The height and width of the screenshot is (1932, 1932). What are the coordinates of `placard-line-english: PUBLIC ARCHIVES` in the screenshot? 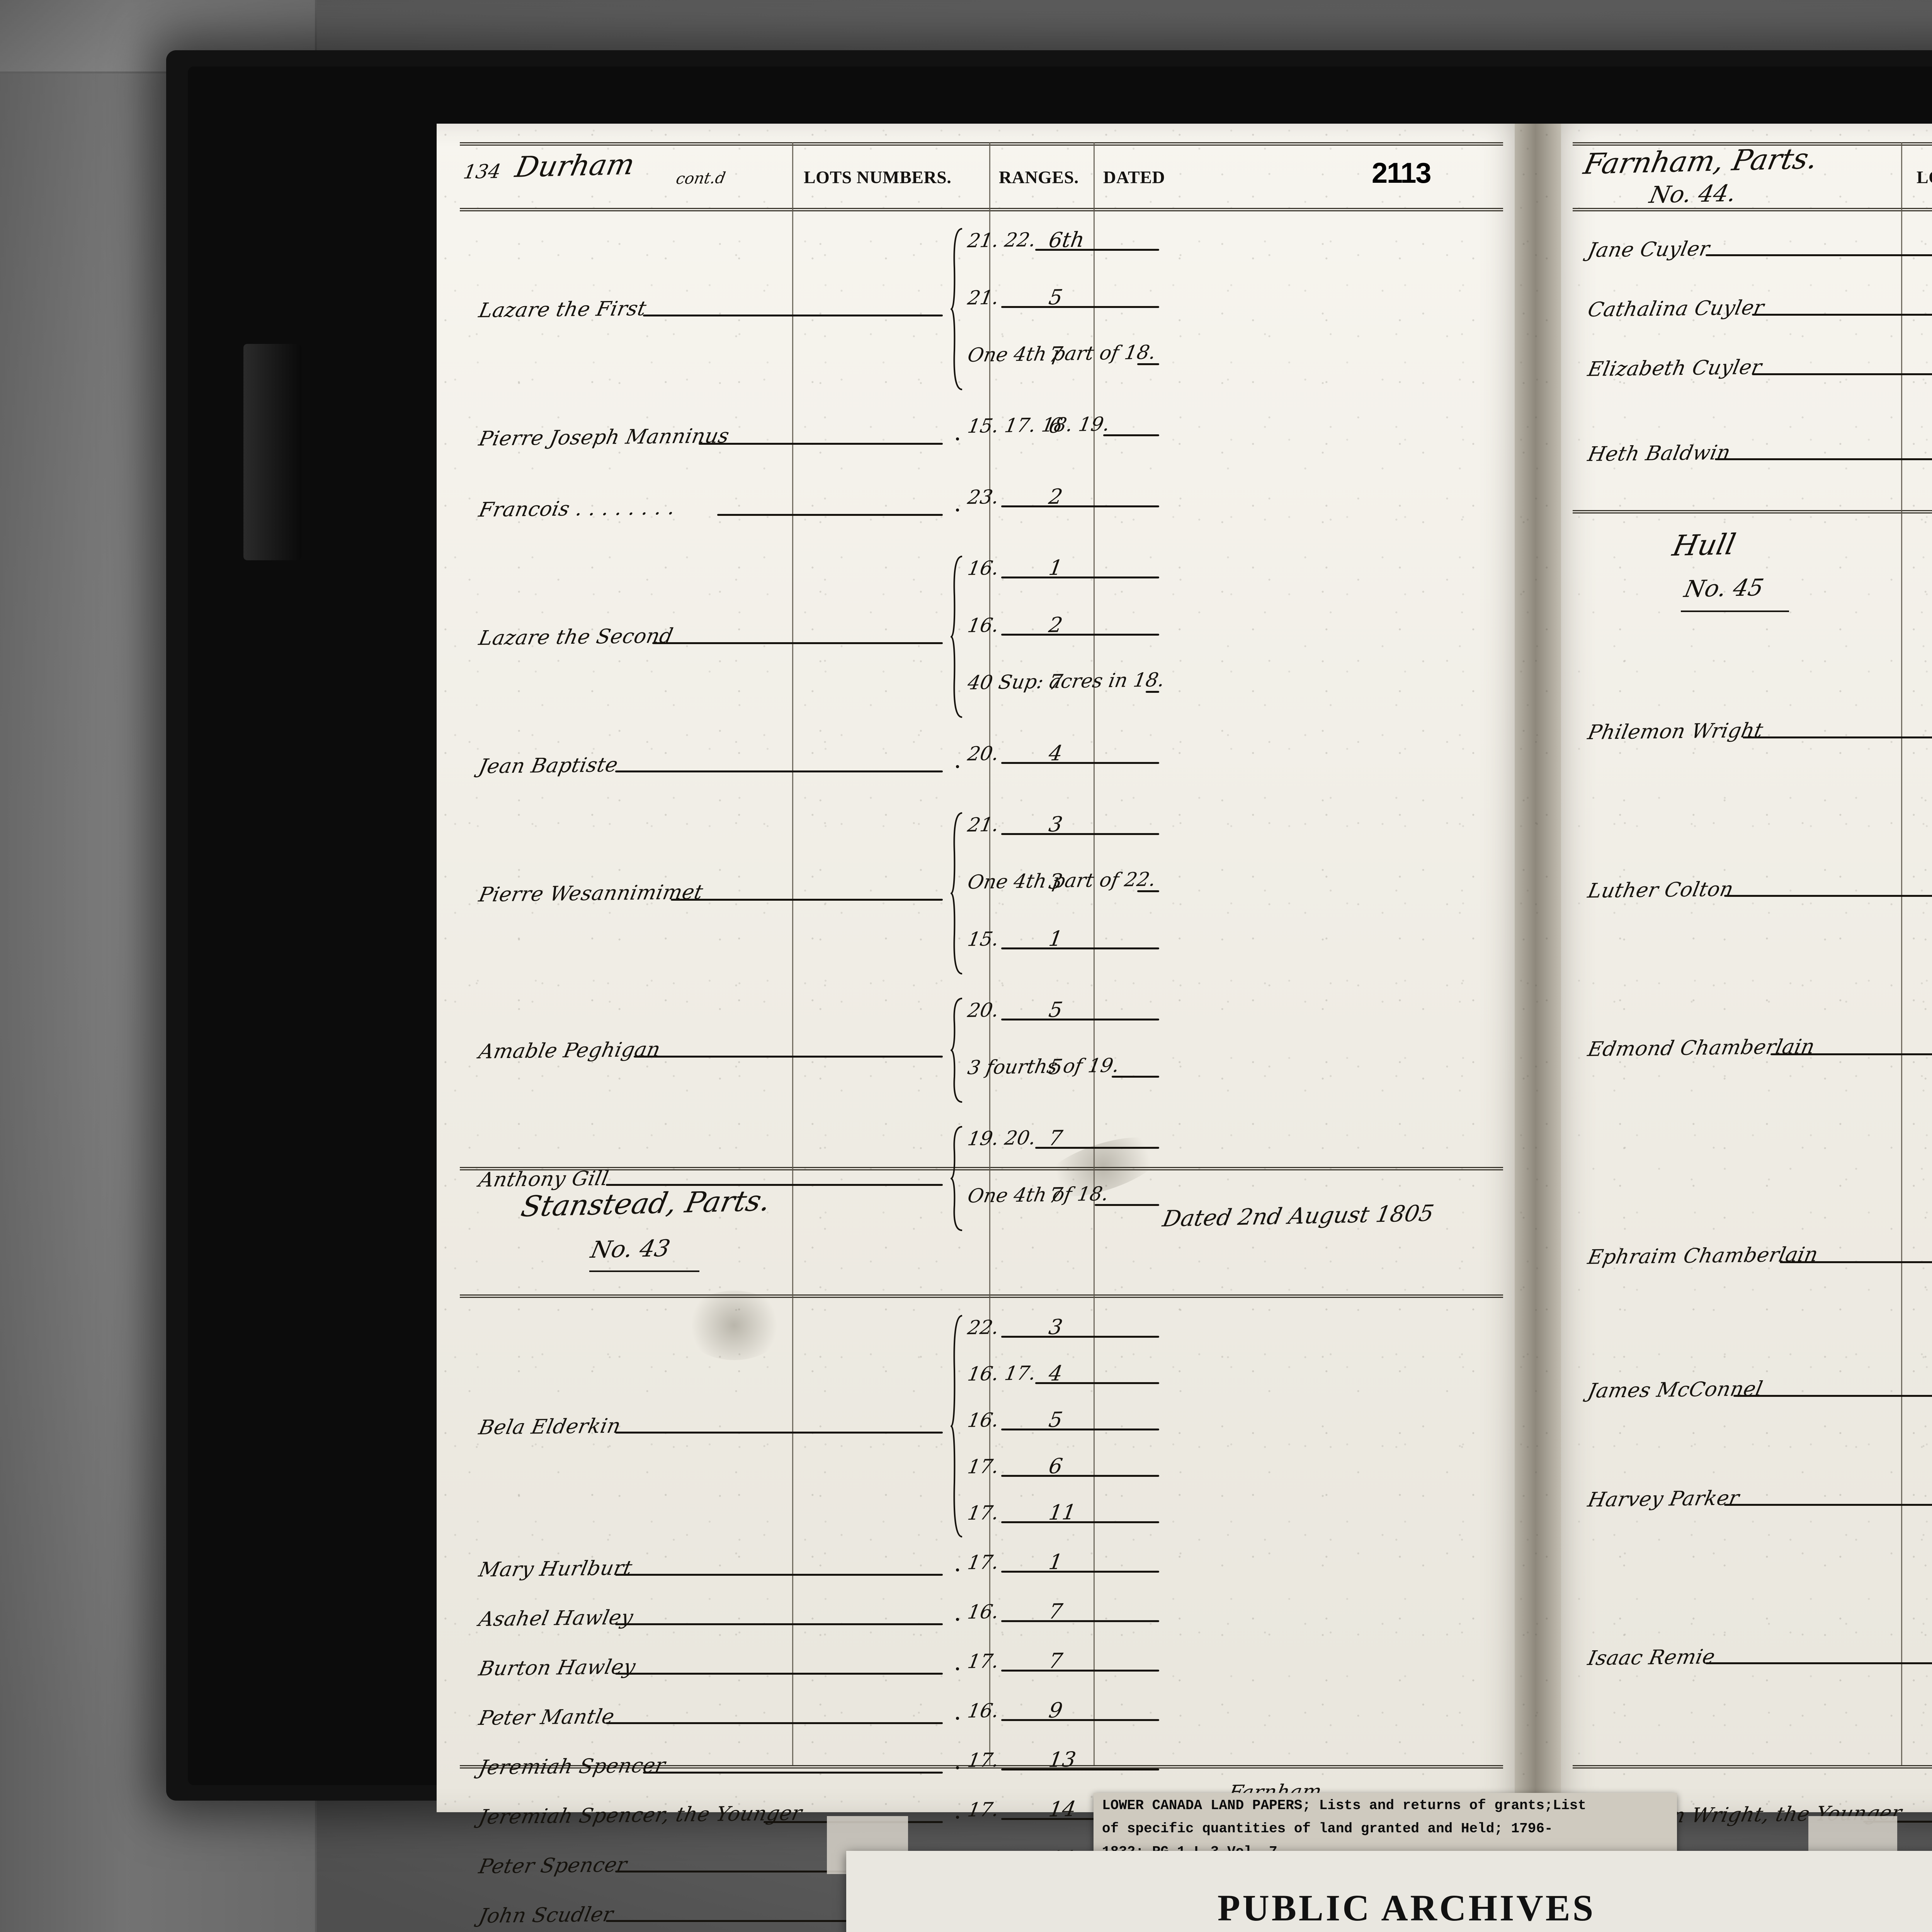 It's located at (1406, 1908).